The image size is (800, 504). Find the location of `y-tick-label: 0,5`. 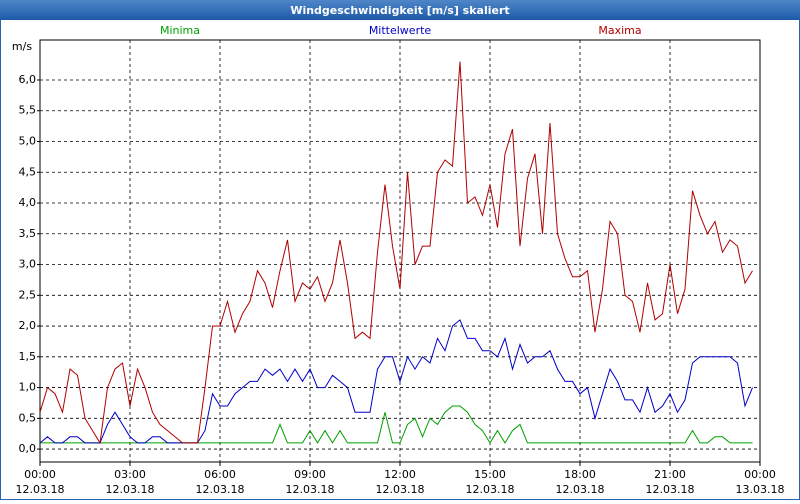

y-tick-label: 0,5 is located at coordinates (28, 417).